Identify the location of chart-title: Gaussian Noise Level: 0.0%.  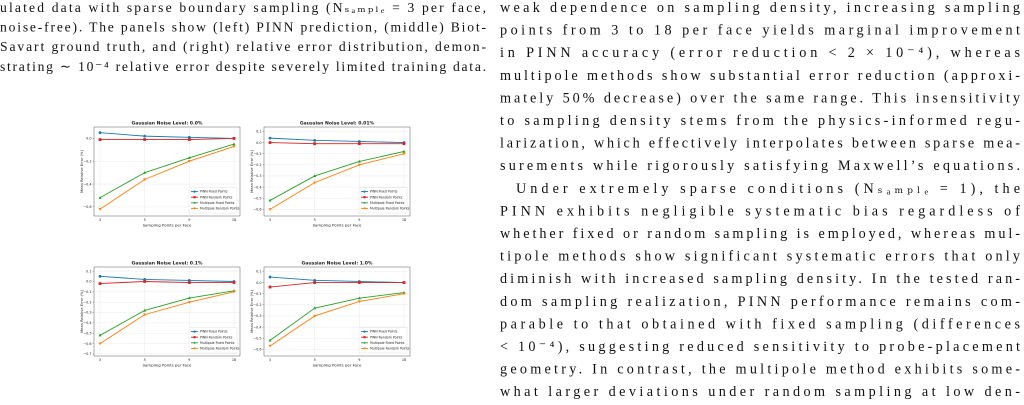
(166, 124).